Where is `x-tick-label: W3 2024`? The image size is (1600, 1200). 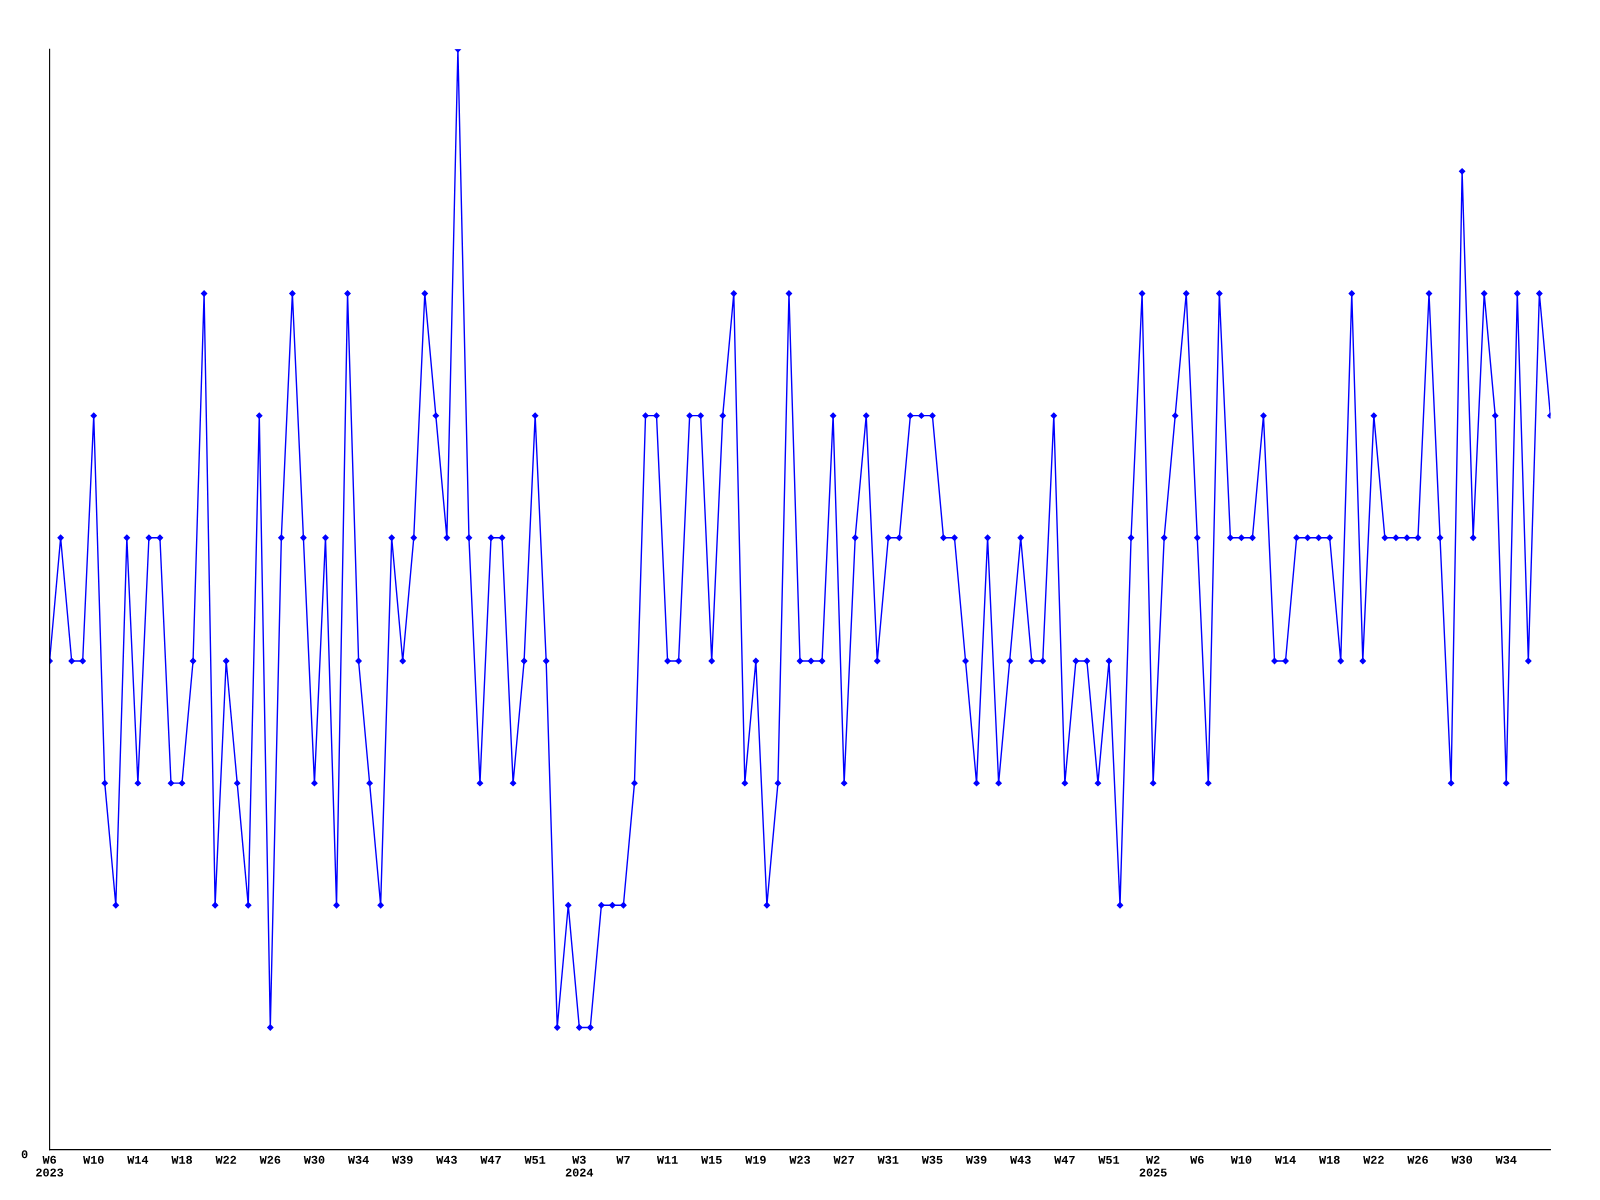 x-tick-label: W3 2024 is located at coordinates (579, 1166).